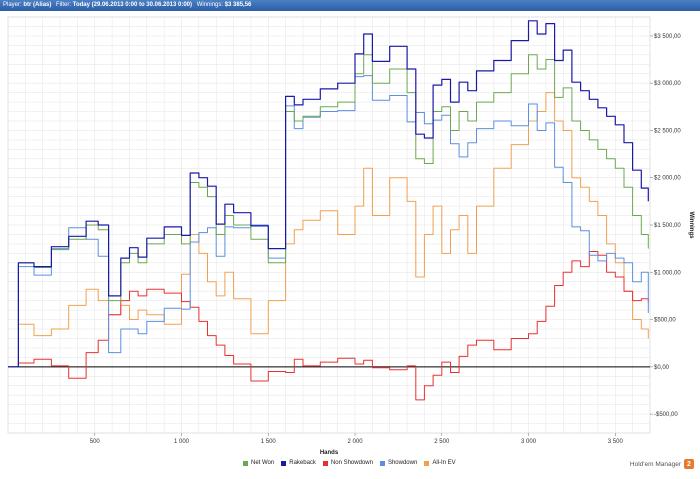 This screenshot has width=700, height=479. What do you see at coordinates (667, 84) in the screenshot?
I see `y-tick-label: $3 000,00` at bounding box center [667, 84].